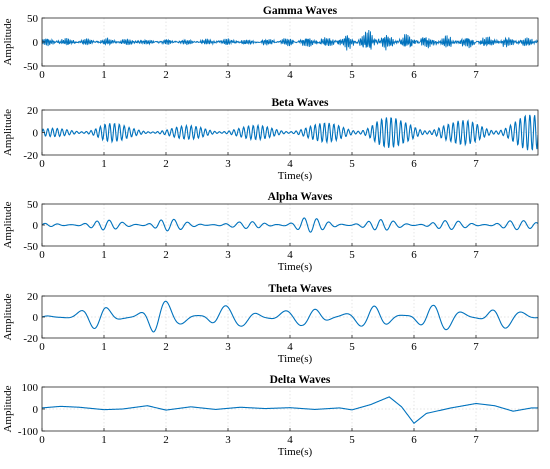 Image resolution: width=550 pixels, height=469 pixels. Describe the element at coordinates (300, 103) in the screenshot. I see `chart-title: Beta Waves` at that location.